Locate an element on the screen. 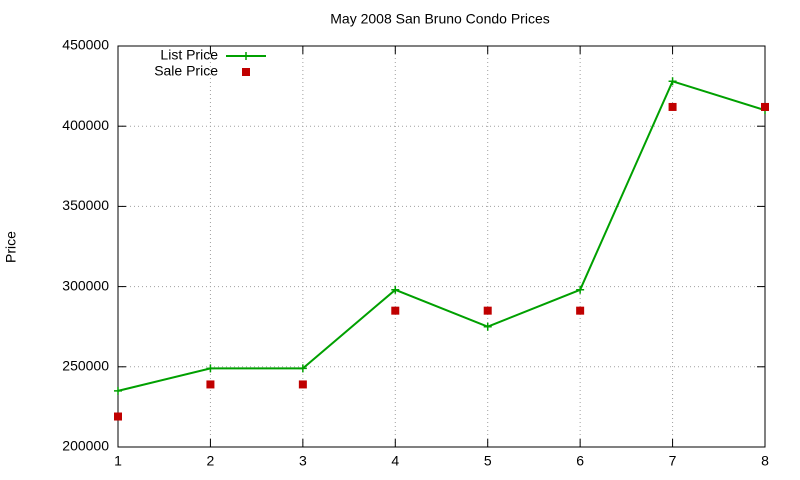  y-tick-label: 250000 is located at coordinates (85, 366).